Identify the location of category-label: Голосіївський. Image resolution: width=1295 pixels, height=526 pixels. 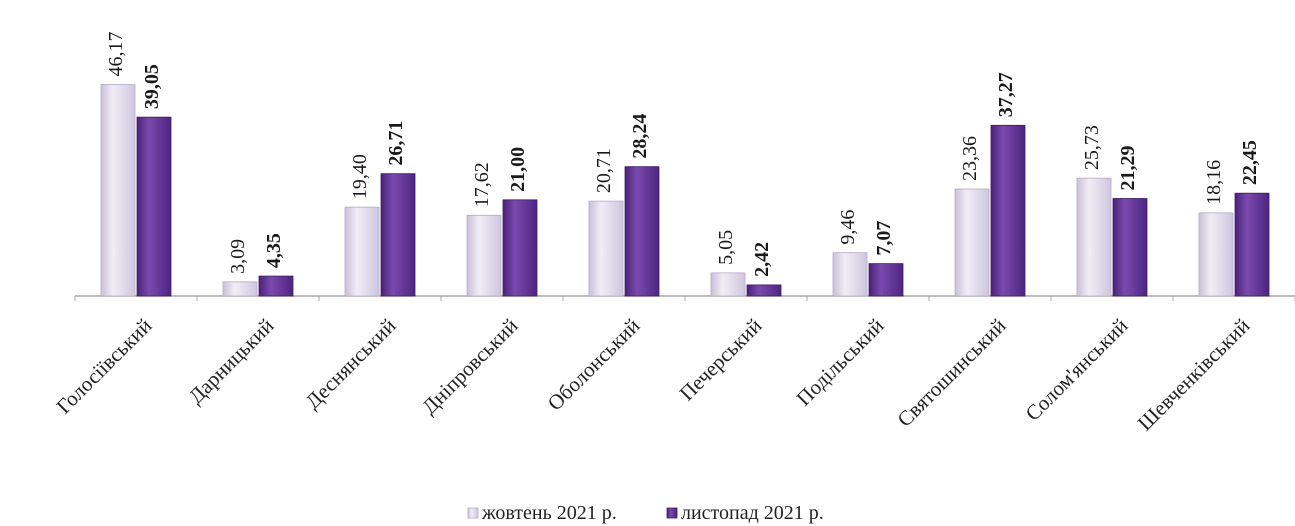
(104, 366).